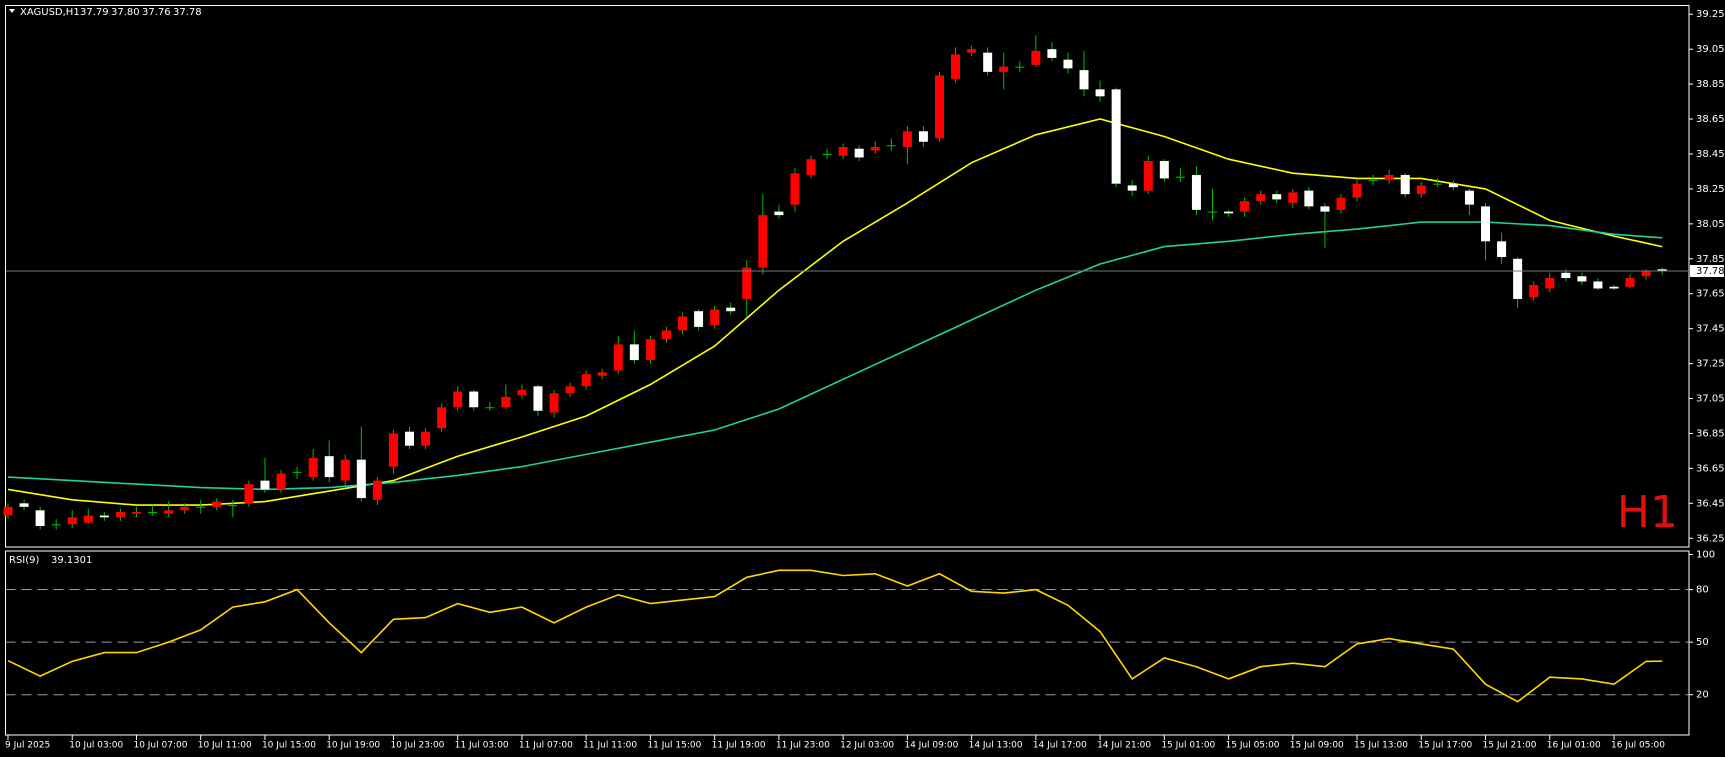  What do you see at coordinates (1710, 189) in the screenshot?
I see `y-tick-label: 38.25` at bounding box center [1710, 189].